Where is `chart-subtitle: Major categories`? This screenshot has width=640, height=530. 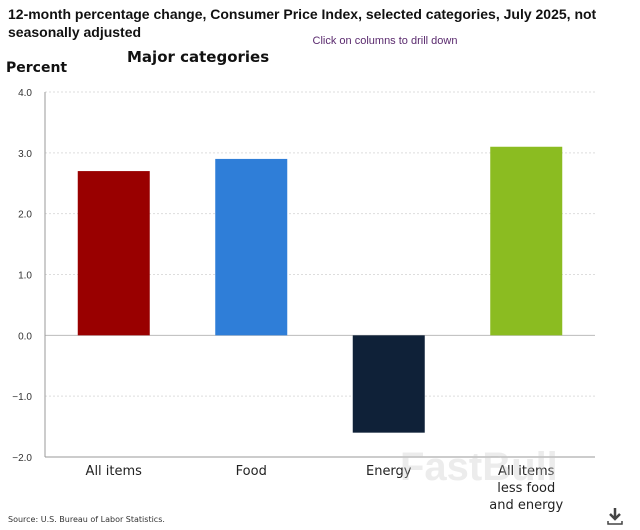
chart-subtitle: Major categories is located at coordinates (198, 57).